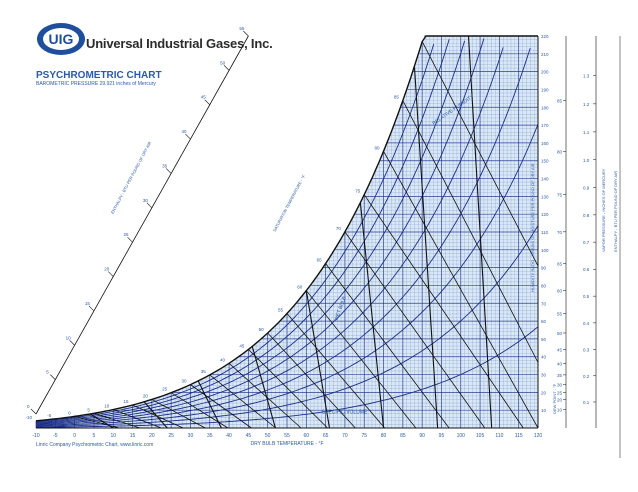 This screenshot has width=638, height=492. I want to click on vapor-pressure-tick-label: 0.9, so click(586, 187).